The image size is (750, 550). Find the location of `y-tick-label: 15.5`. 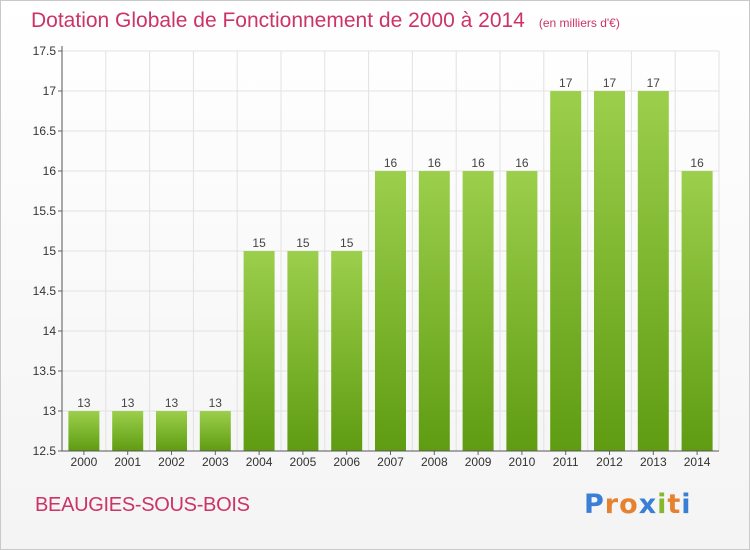

y-tick-label: 15.5 is located at coordinates (45, 211).